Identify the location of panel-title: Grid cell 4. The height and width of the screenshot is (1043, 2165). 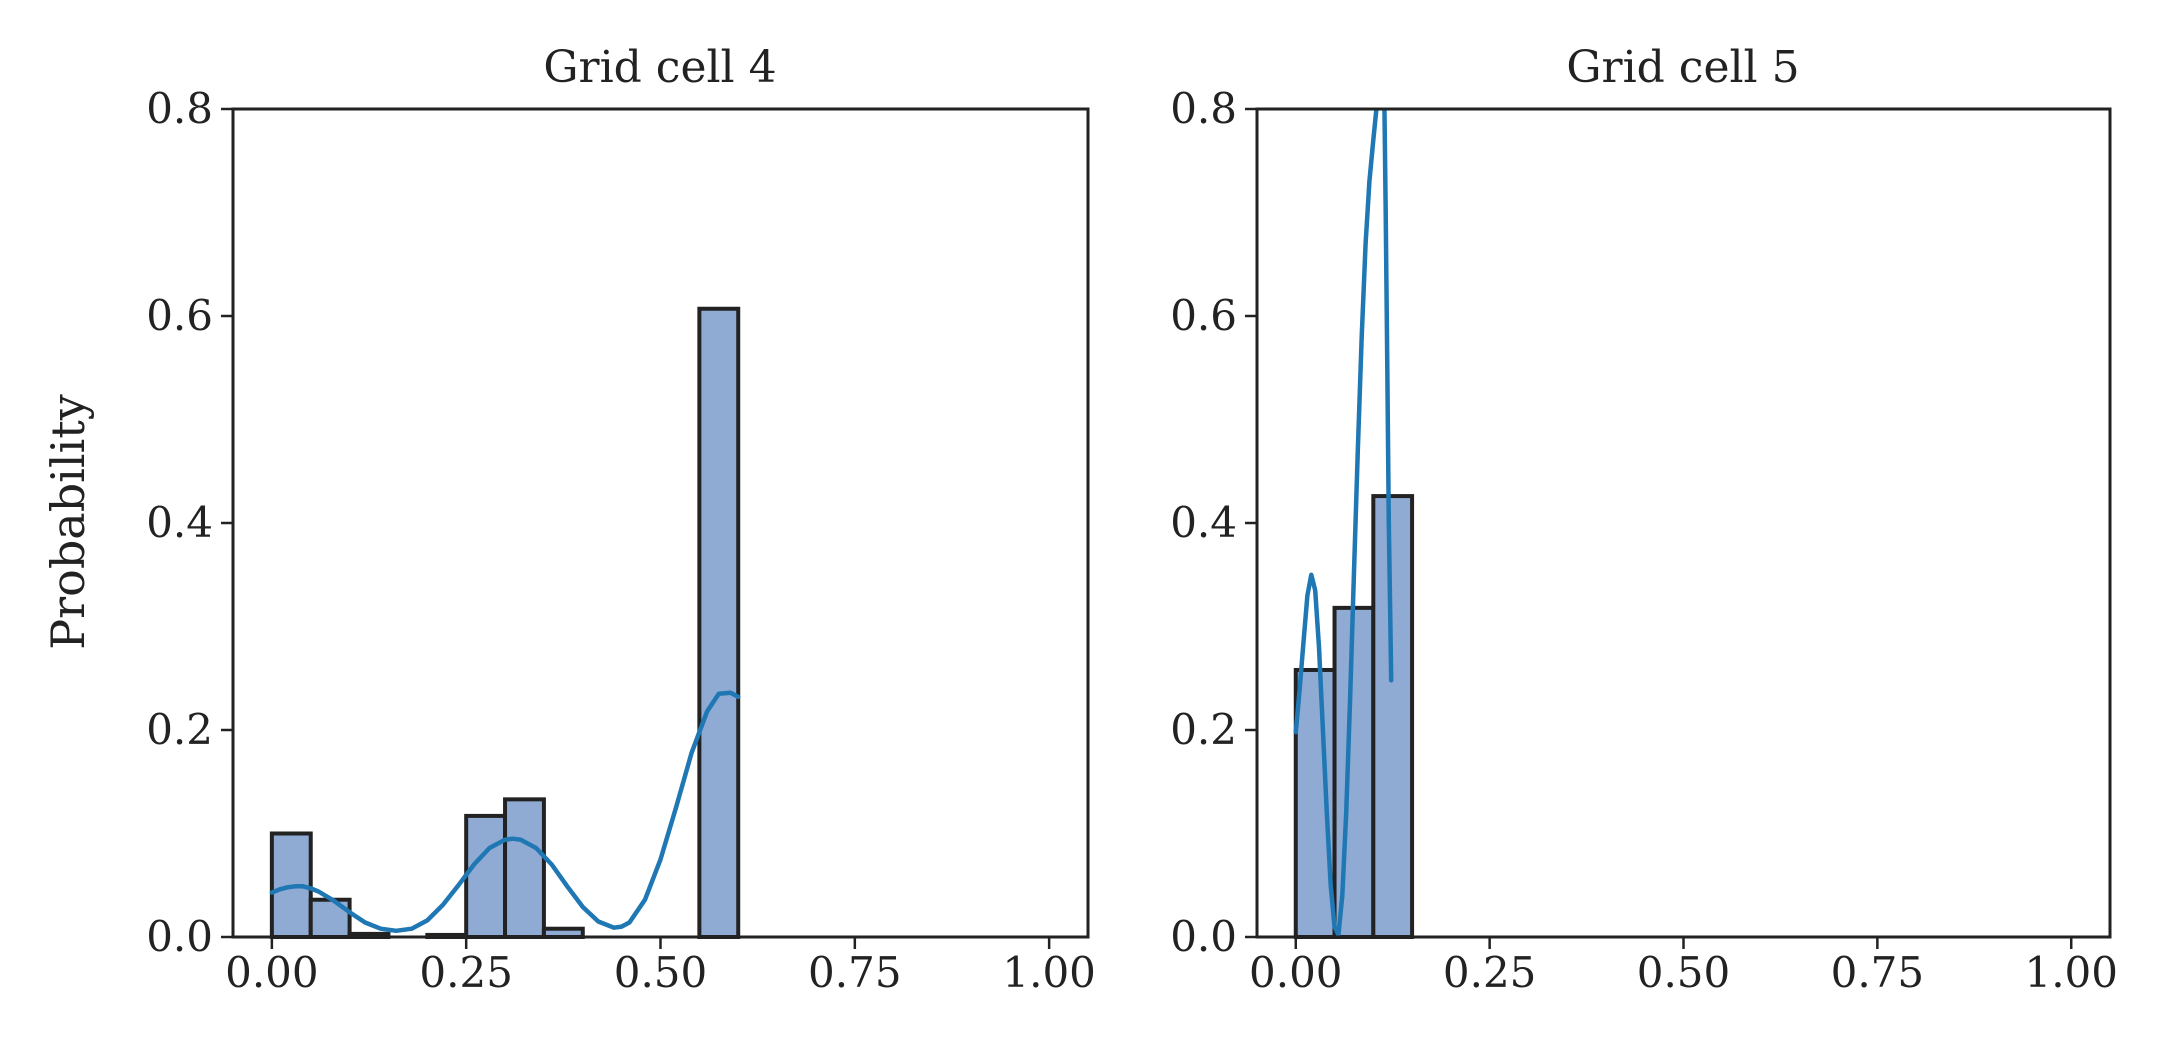
(659, 67).